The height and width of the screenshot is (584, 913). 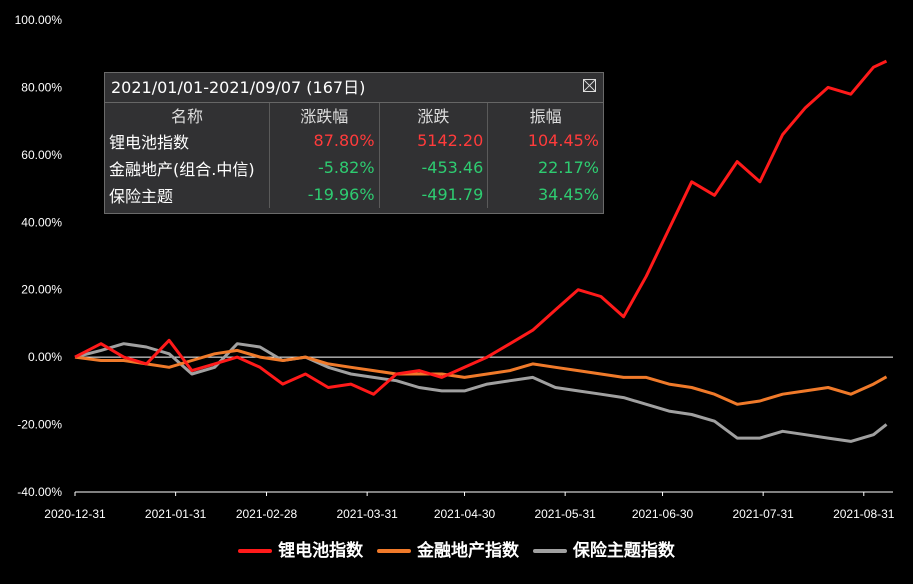 What do you see at coordinates (41, 155) in the screenshot?
I see `y-tick-label: 60.00%` at bounding box center [41, 155].